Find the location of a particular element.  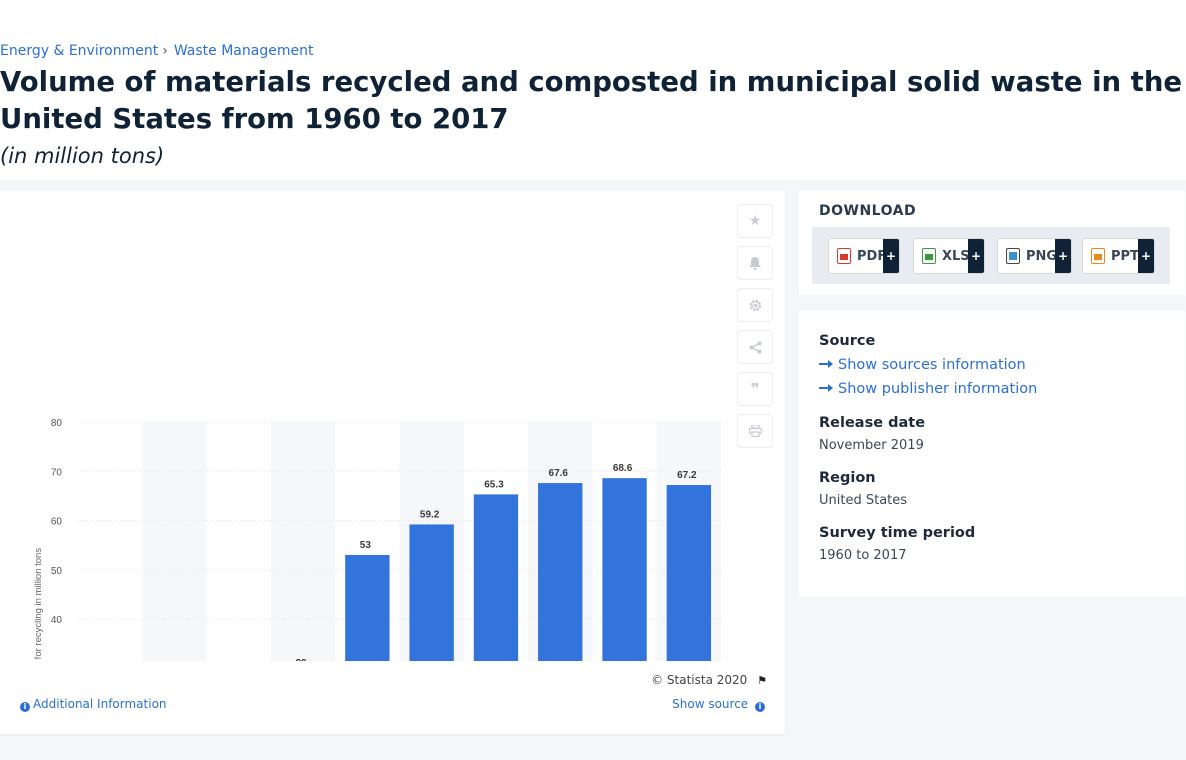

download-pdf-button: PDF + is located at coordinates (864, 256).